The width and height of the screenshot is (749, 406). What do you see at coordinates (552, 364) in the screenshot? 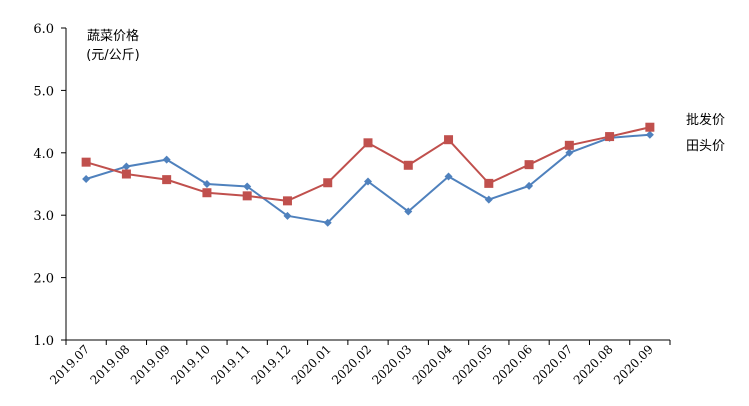
I see `x-tick-label: 2020.07` at bounding box center [552, 364].